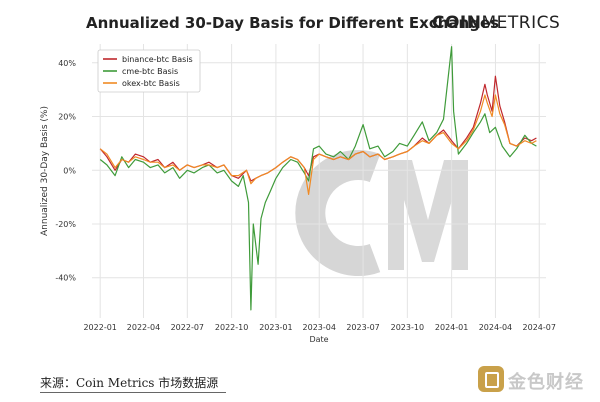 Image resolution: width=600 pixels, height=402 pixels. I want to click on logo-bold-text: COIN, so click(457, 23).